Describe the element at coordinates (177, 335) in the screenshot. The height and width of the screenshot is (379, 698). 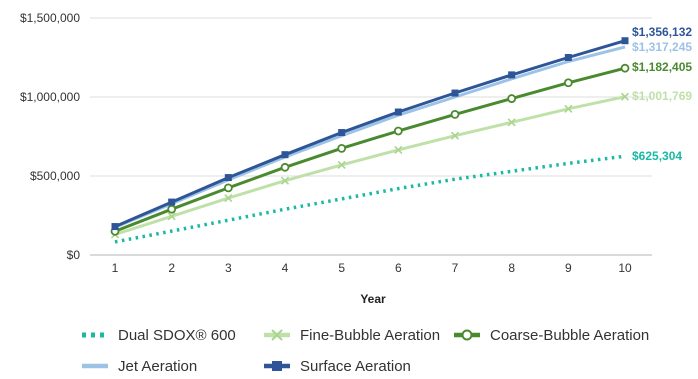
I see `legend-label-dual-sdox-600: Dual SDOX® 600` at that location.